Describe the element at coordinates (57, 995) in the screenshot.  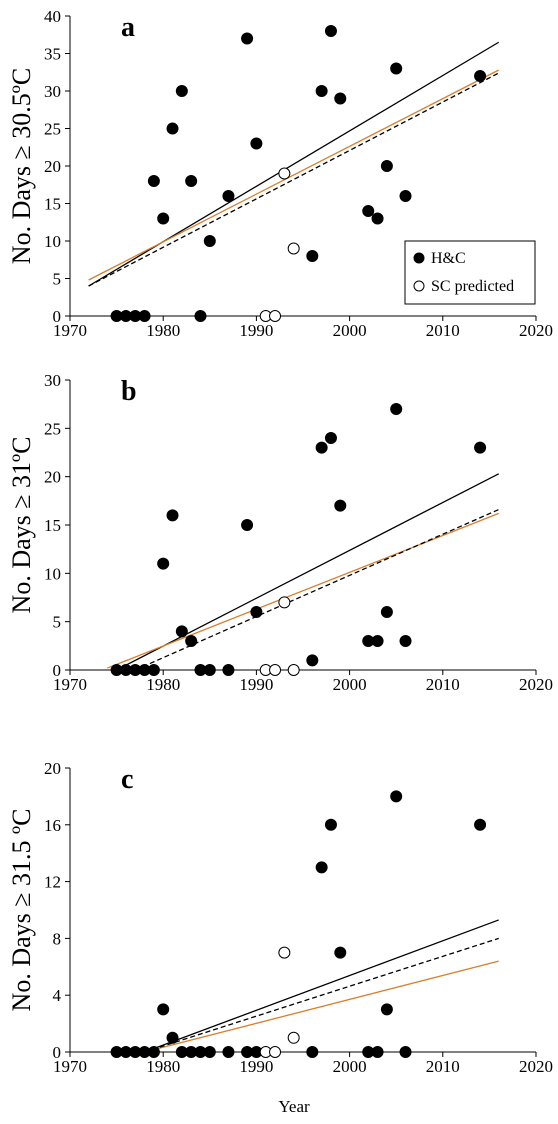
I see `y-tick-label: 4` at that location.